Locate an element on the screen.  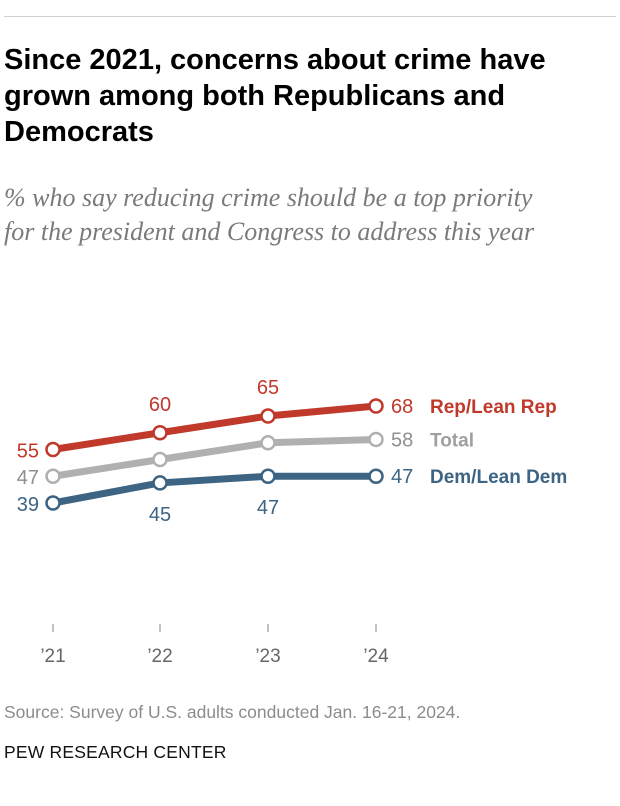
data-label-dem-lean-dem-0: 39 is located at coordinates (28, 505).